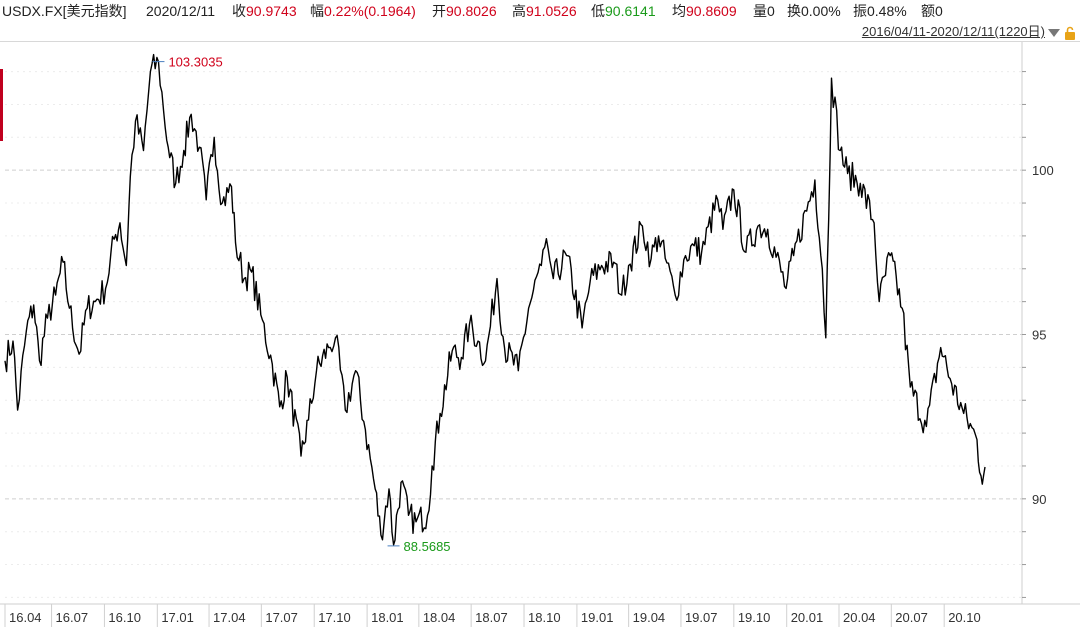 The image size is (1080, 627). Describe the element at coordinates (540, 41) in the screenshot. I see `header-divider` at that location.